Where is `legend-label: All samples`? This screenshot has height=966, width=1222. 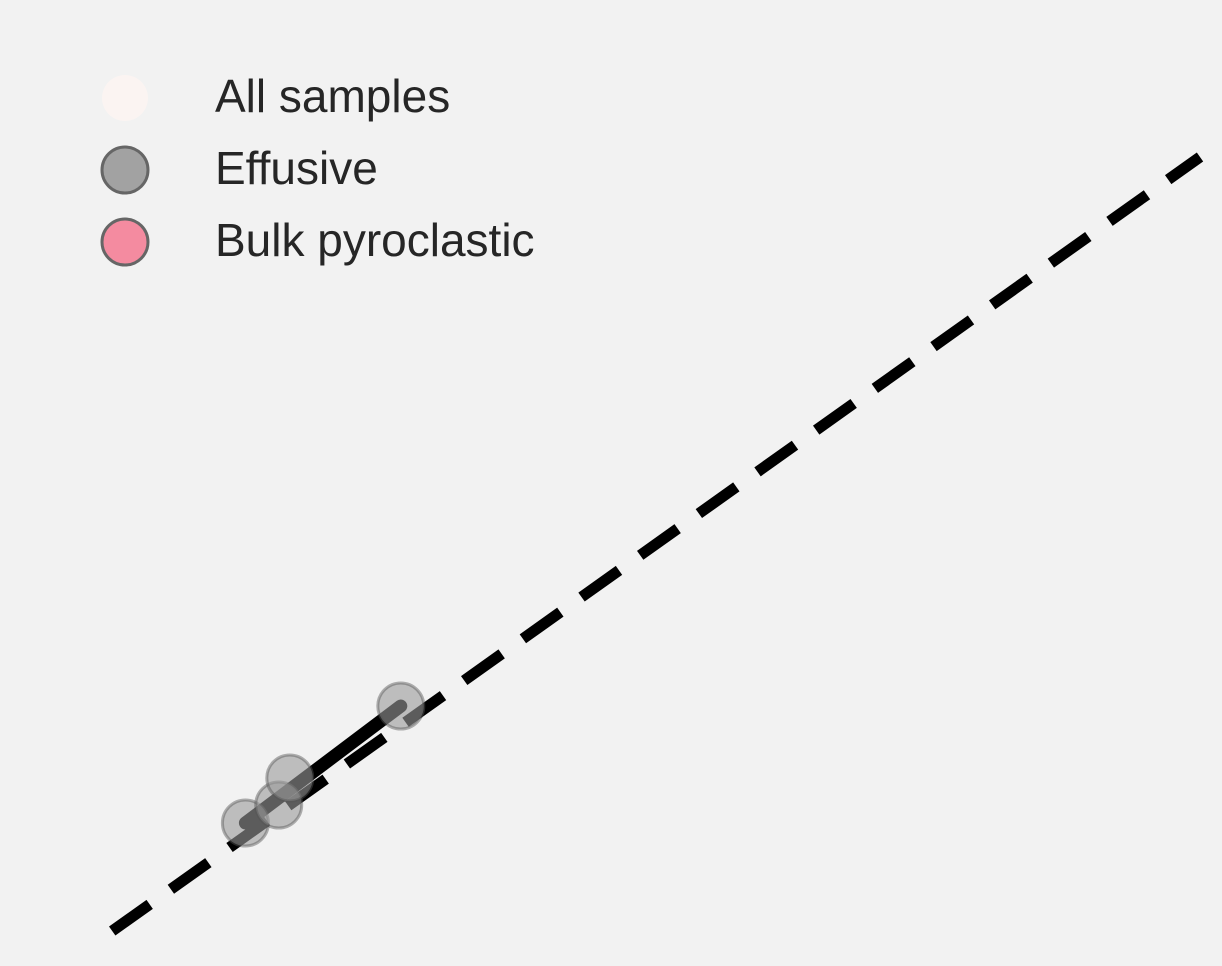
legend-label: All samples is located at coordinates (332, 96).